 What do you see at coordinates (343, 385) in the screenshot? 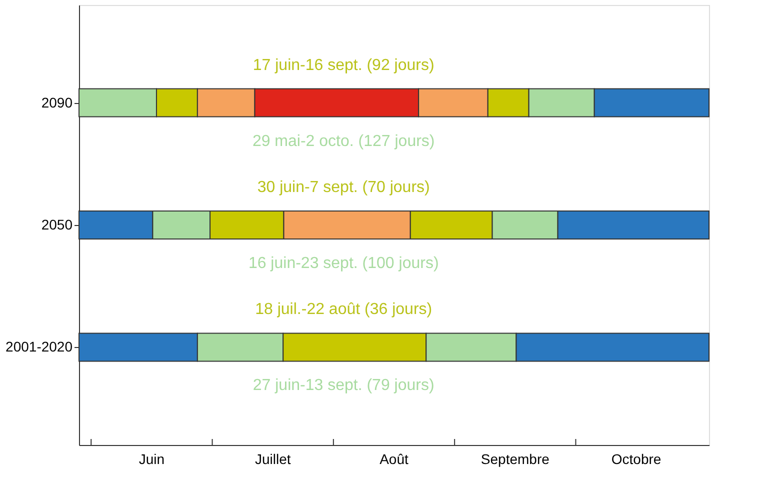
I see `annotation: 27 juin-13 sept. (79 jours)` at bounding box center [343, 385].